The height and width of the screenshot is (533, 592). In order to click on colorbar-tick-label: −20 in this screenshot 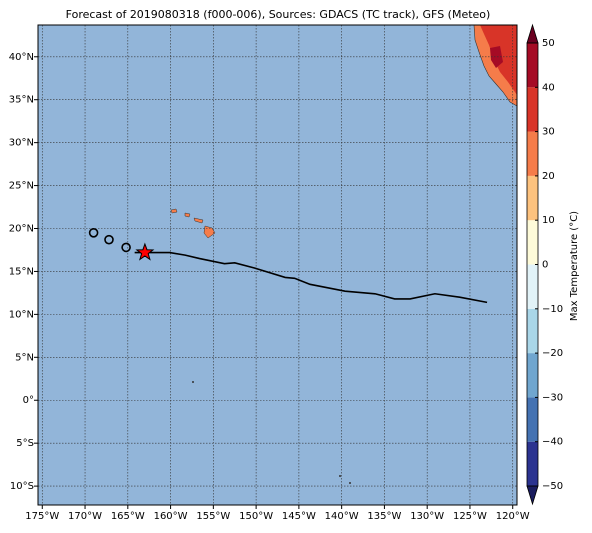, I will do `click(552, 353)`.